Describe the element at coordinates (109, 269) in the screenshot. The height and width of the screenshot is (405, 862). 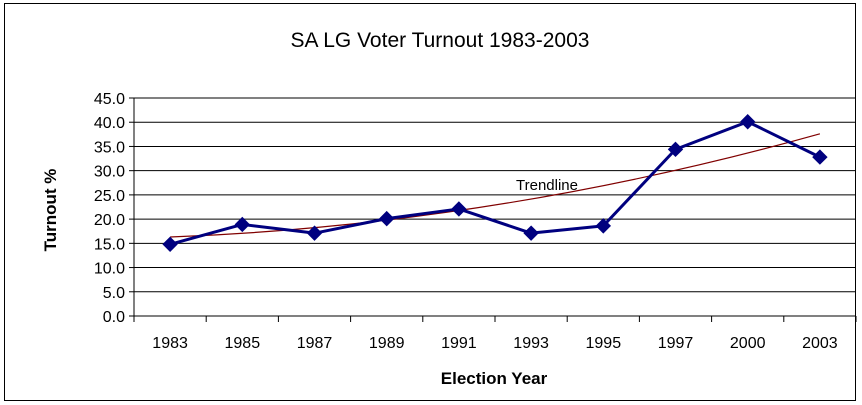
I see `y-tick-label: 10.0` at that location.